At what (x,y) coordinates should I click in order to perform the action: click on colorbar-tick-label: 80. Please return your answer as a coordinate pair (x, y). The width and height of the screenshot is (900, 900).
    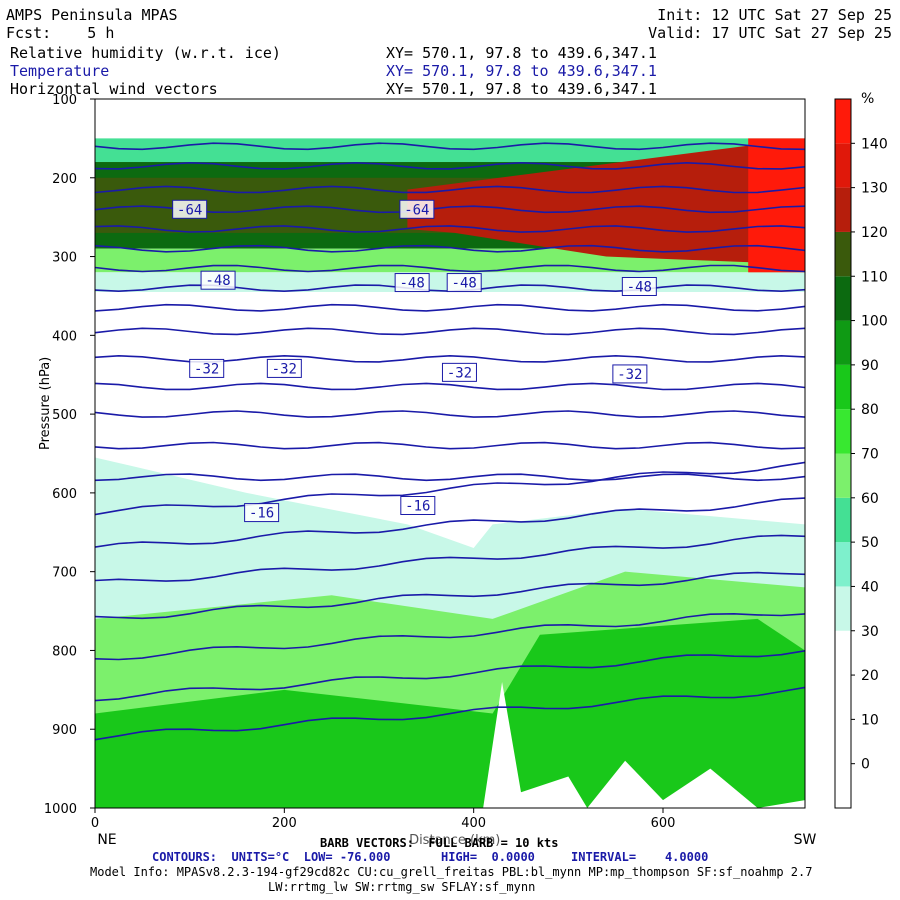
    Looking at the image, I should click on (870, 410).